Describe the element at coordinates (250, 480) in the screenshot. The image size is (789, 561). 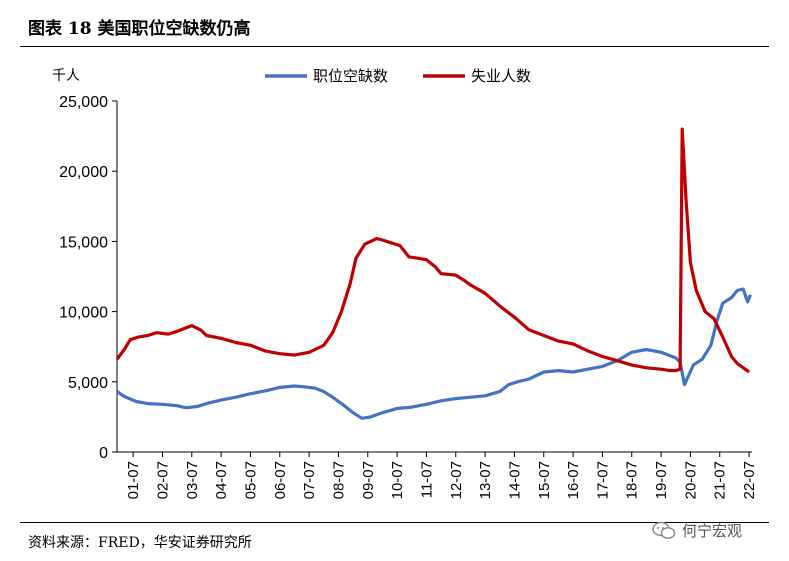
I see `x-tick-label: 05-07` at that location.